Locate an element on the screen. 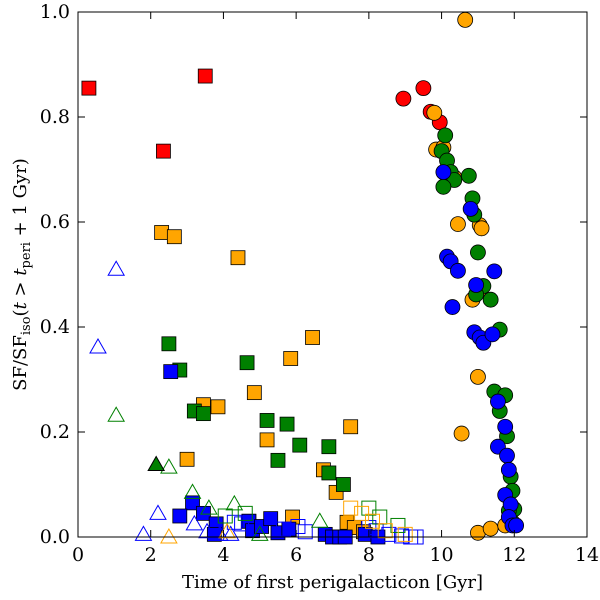 The height and width of the screenshot is (600, 600). x-tick-label: 12 is located at coordinates (514, 555).